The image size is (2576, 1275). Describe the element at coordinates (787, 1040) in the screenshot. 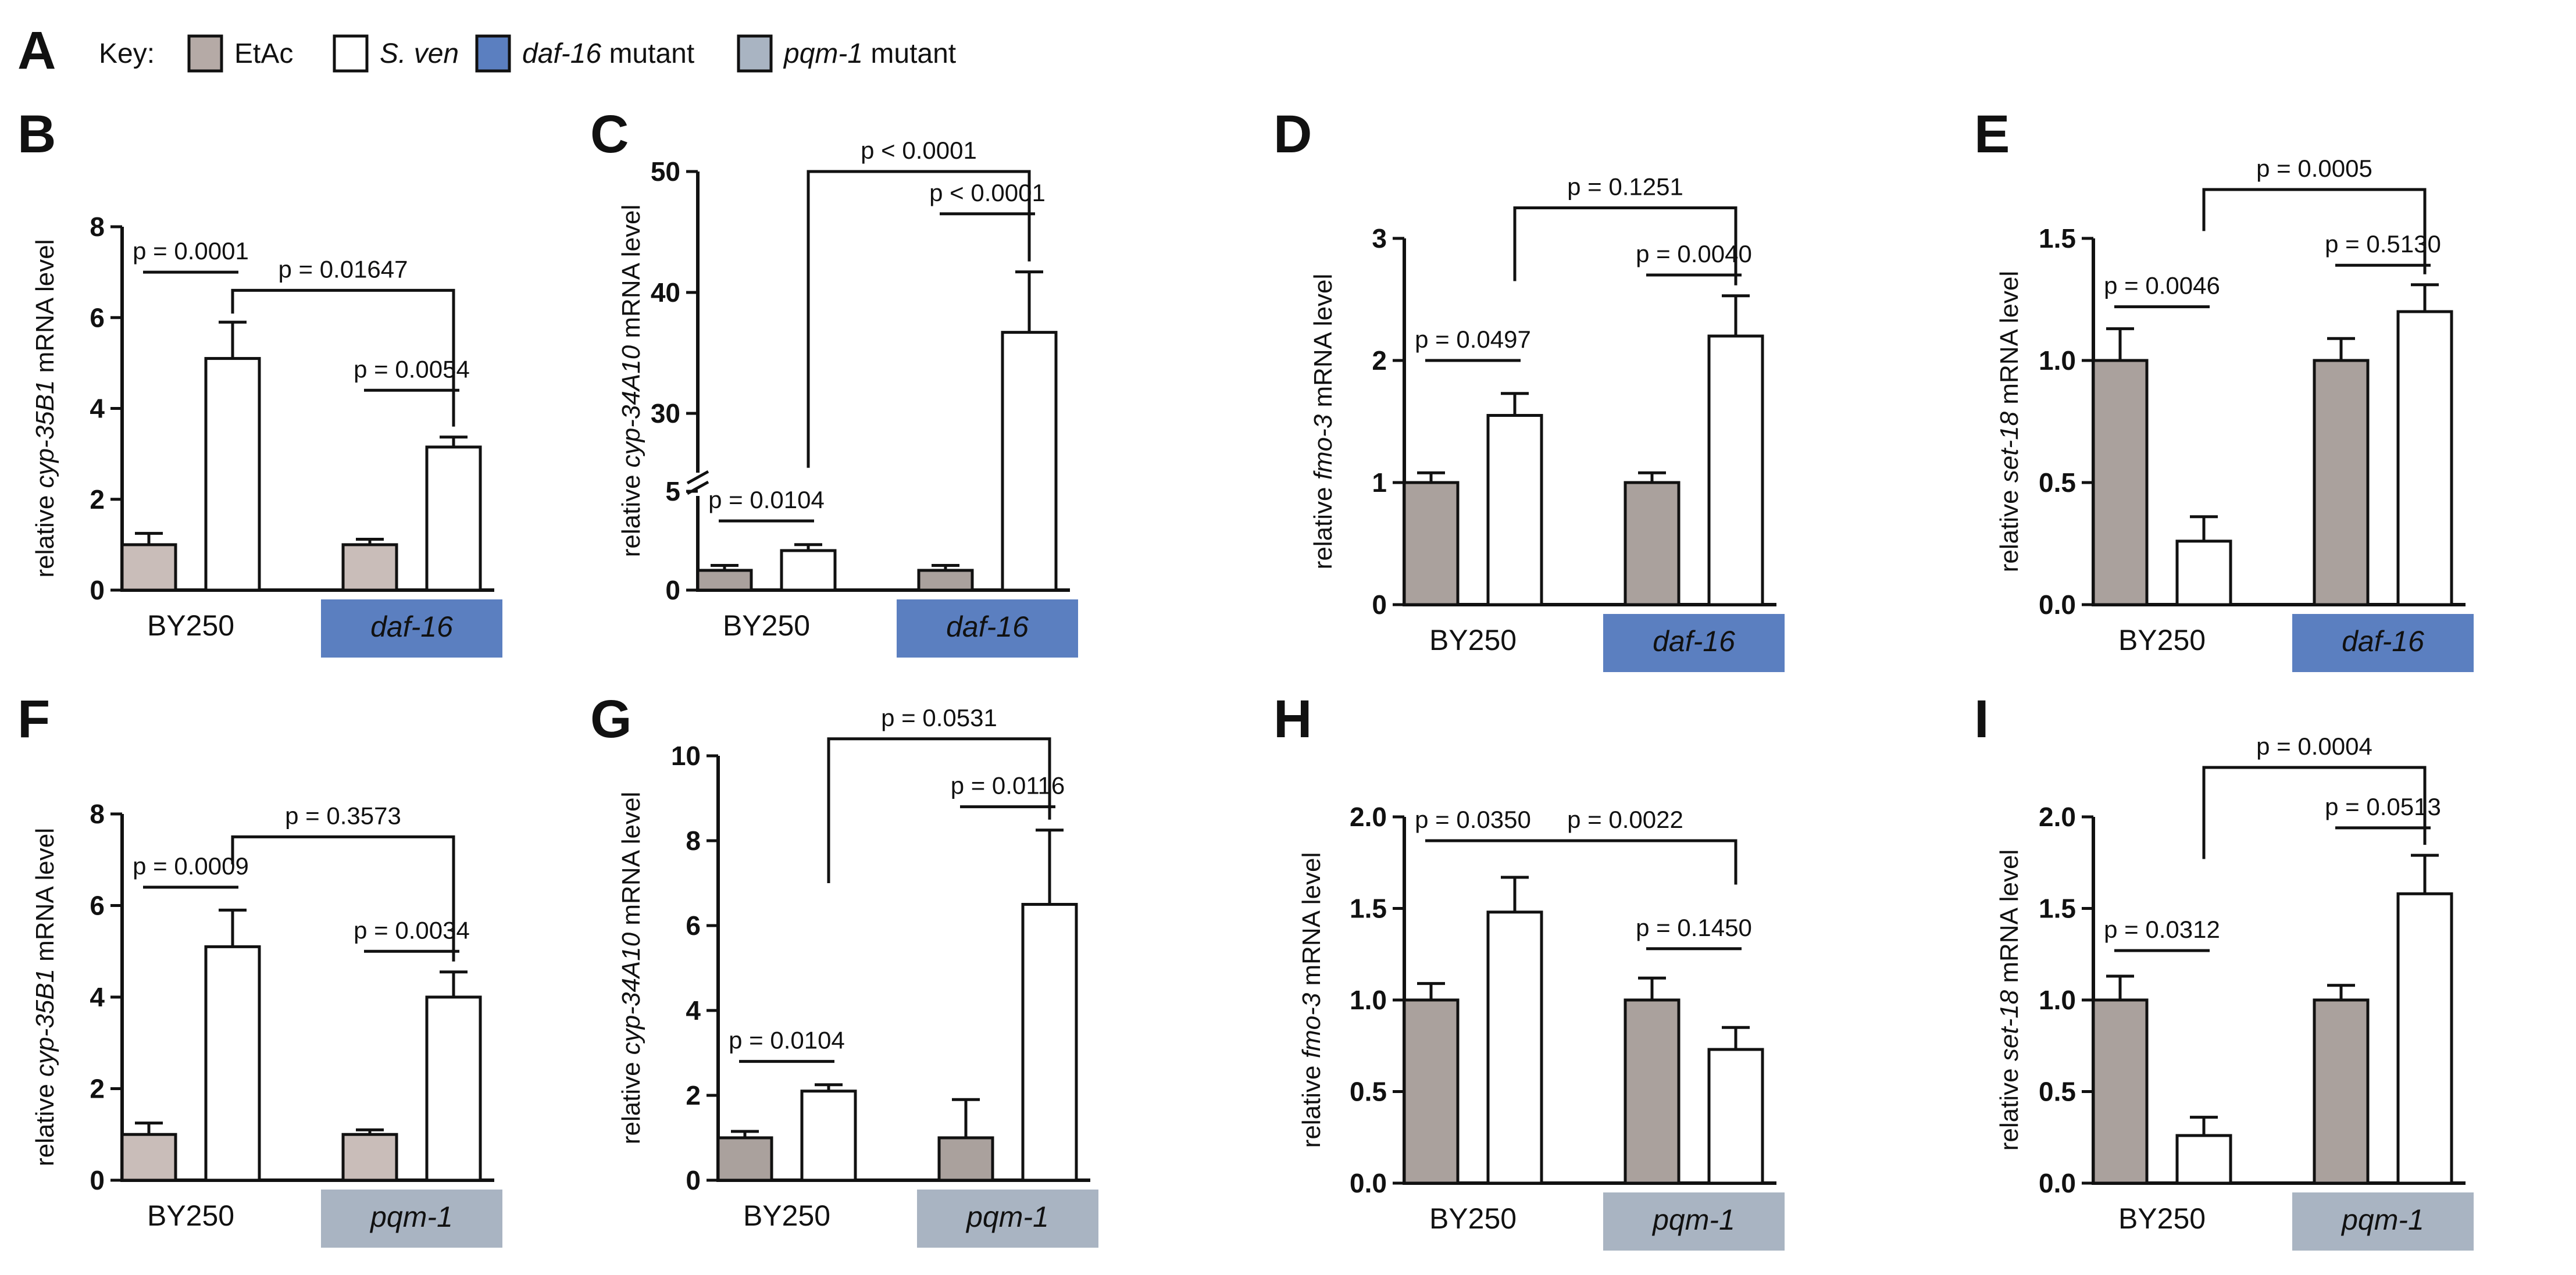

I see `p-value-label: p = 0.0104` at that location.